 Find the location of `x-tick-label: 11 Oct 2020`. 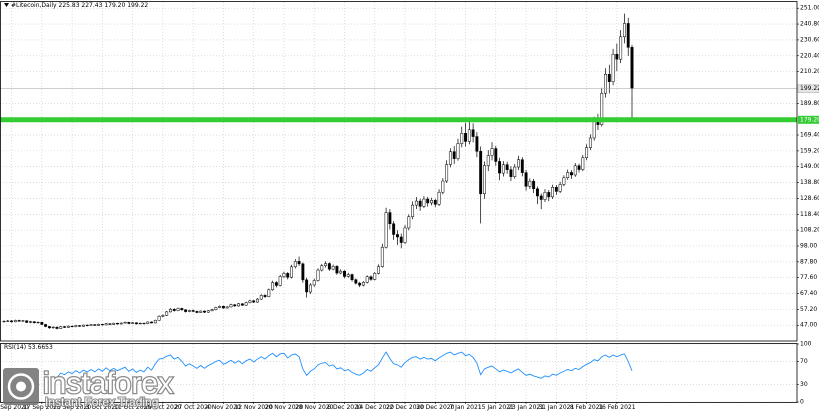

x-tick-label: 11 Oct 2020 is located at coordinates (132, 407).